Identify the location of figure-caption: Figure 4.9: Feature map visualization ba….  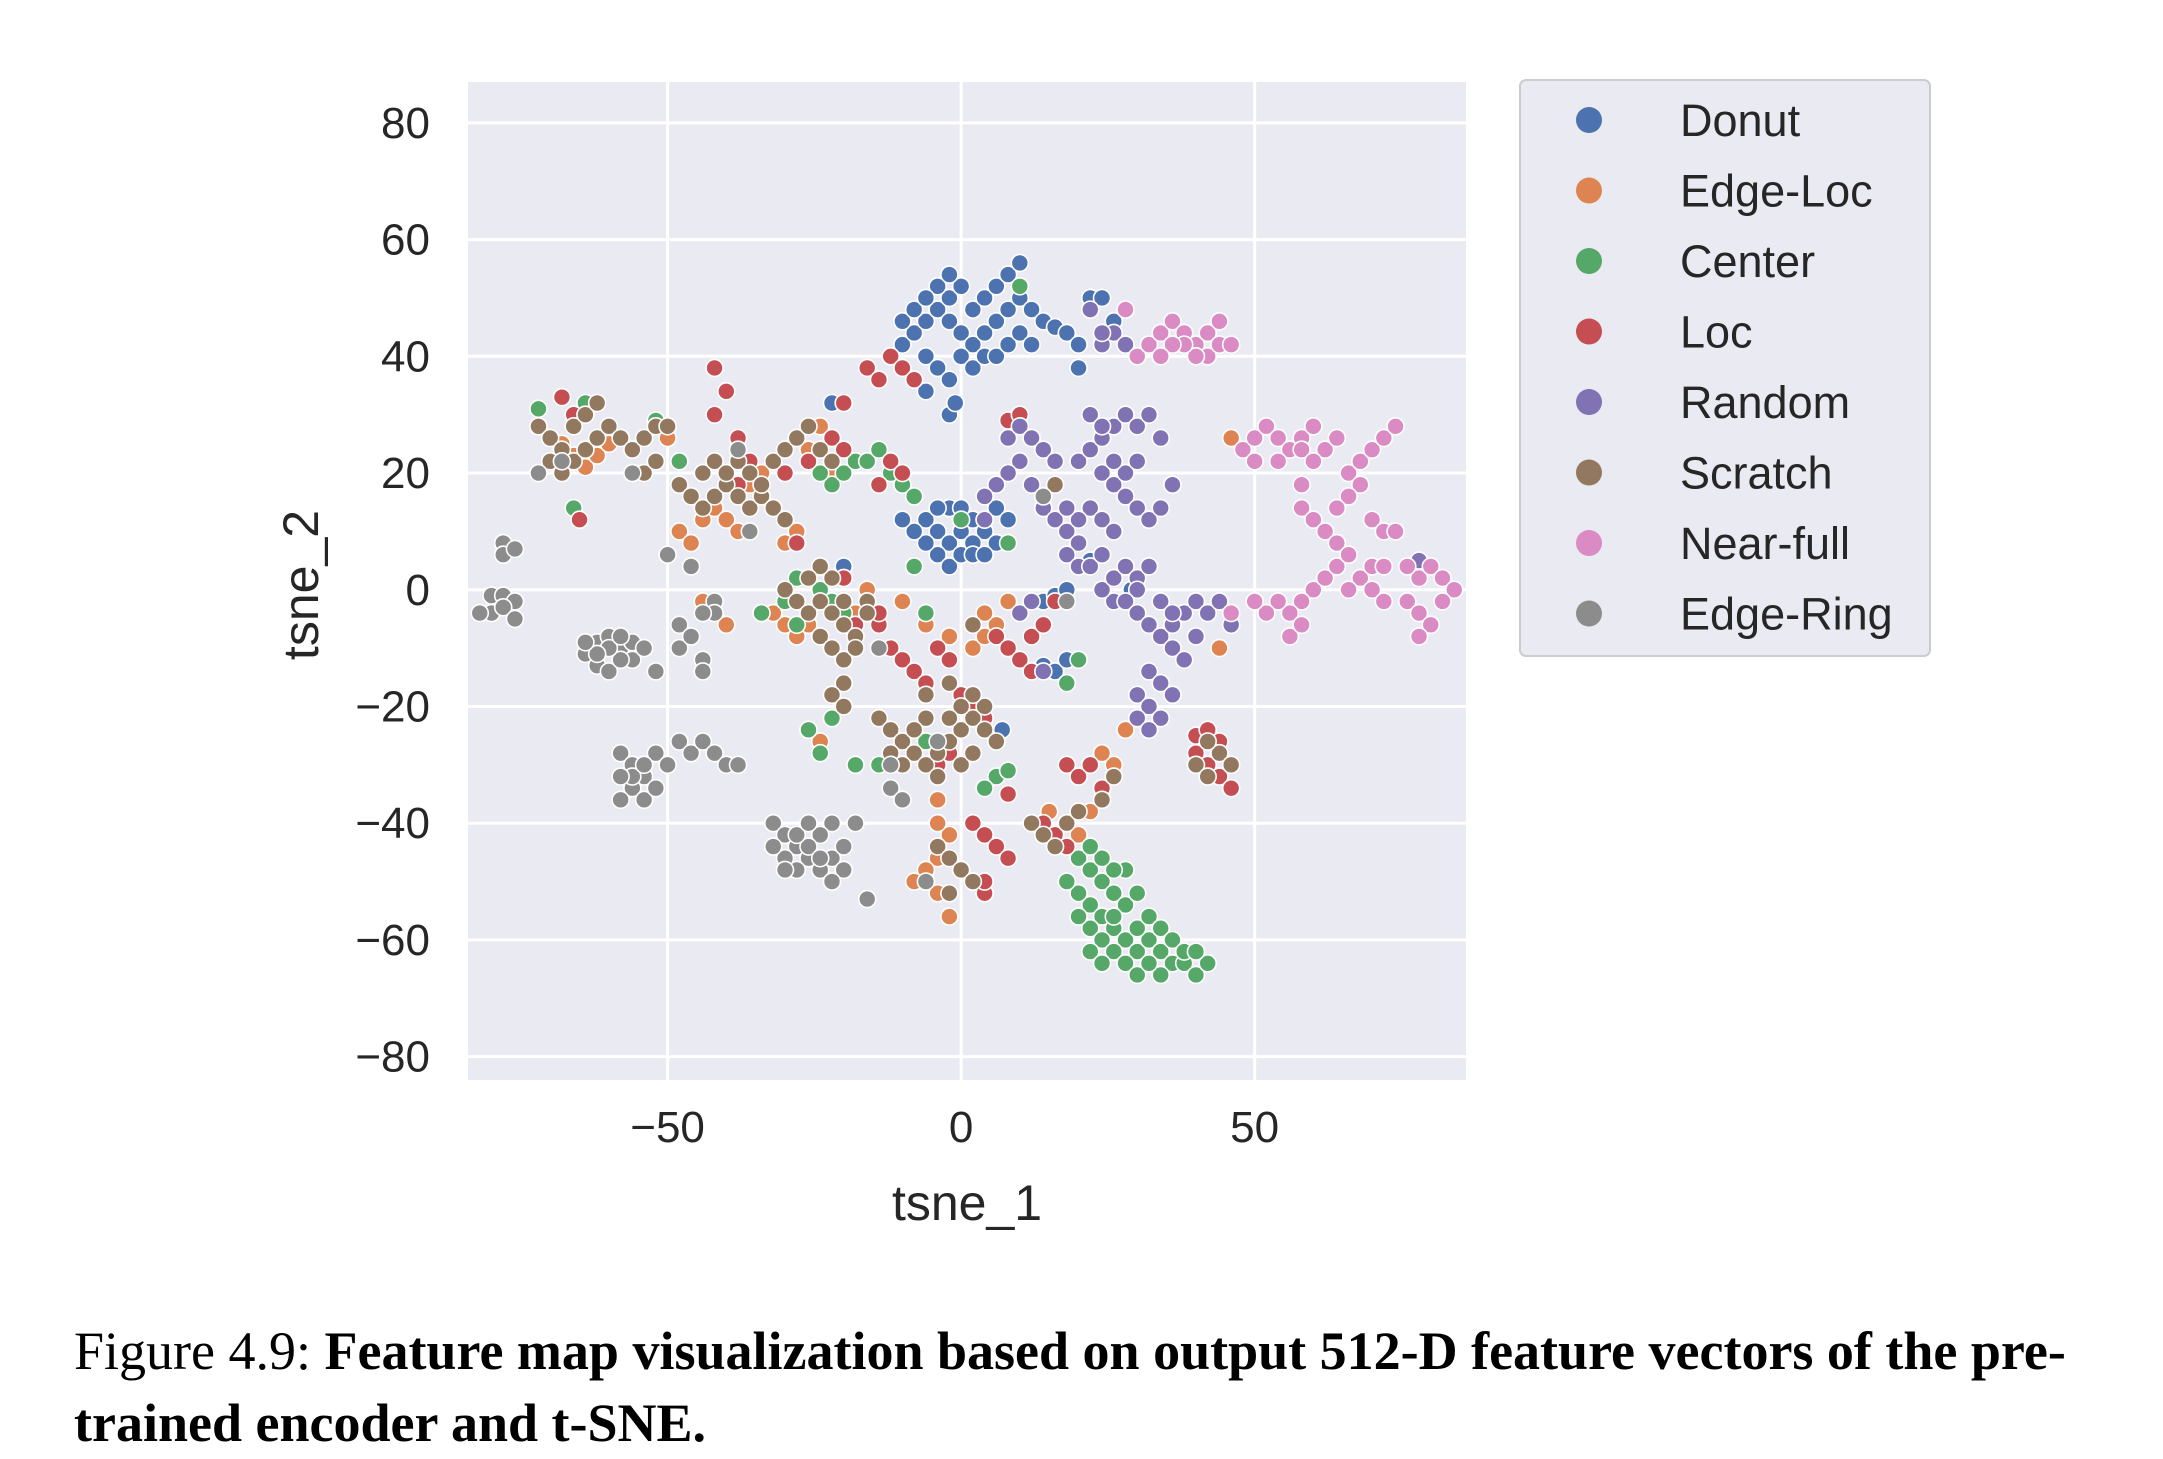
(1114, 1387).